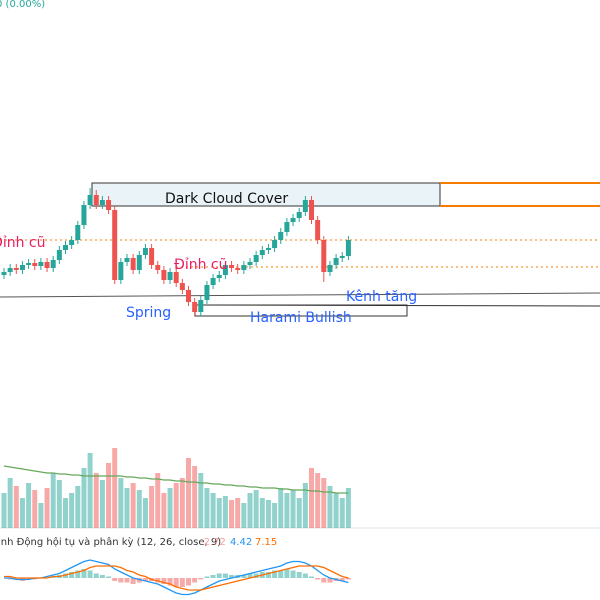 The width and height of the screenshot is (600, 600). What do you see at coordinates (176, 479) in the screenshot?
I see `volume-ma` at bounding box center [176, 479].